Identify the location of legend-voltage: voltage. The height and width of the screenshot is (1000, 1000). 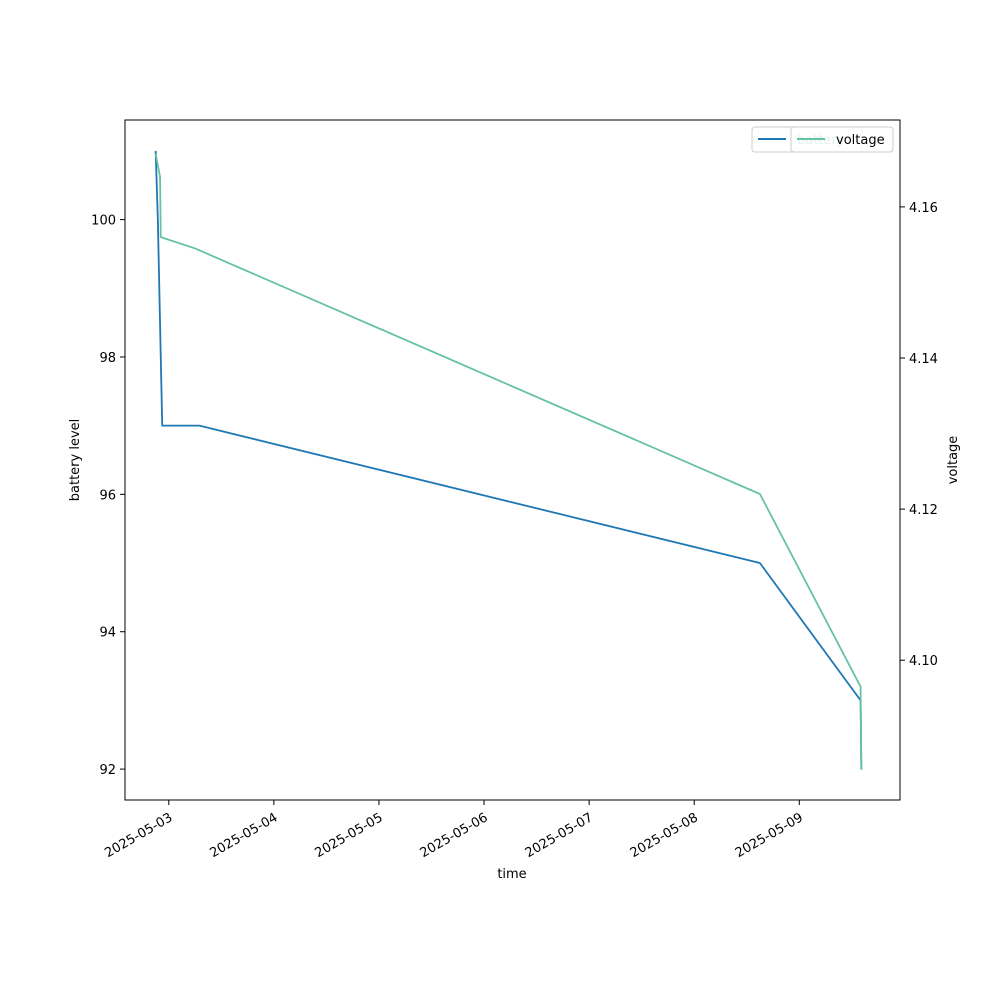
(842, 139).